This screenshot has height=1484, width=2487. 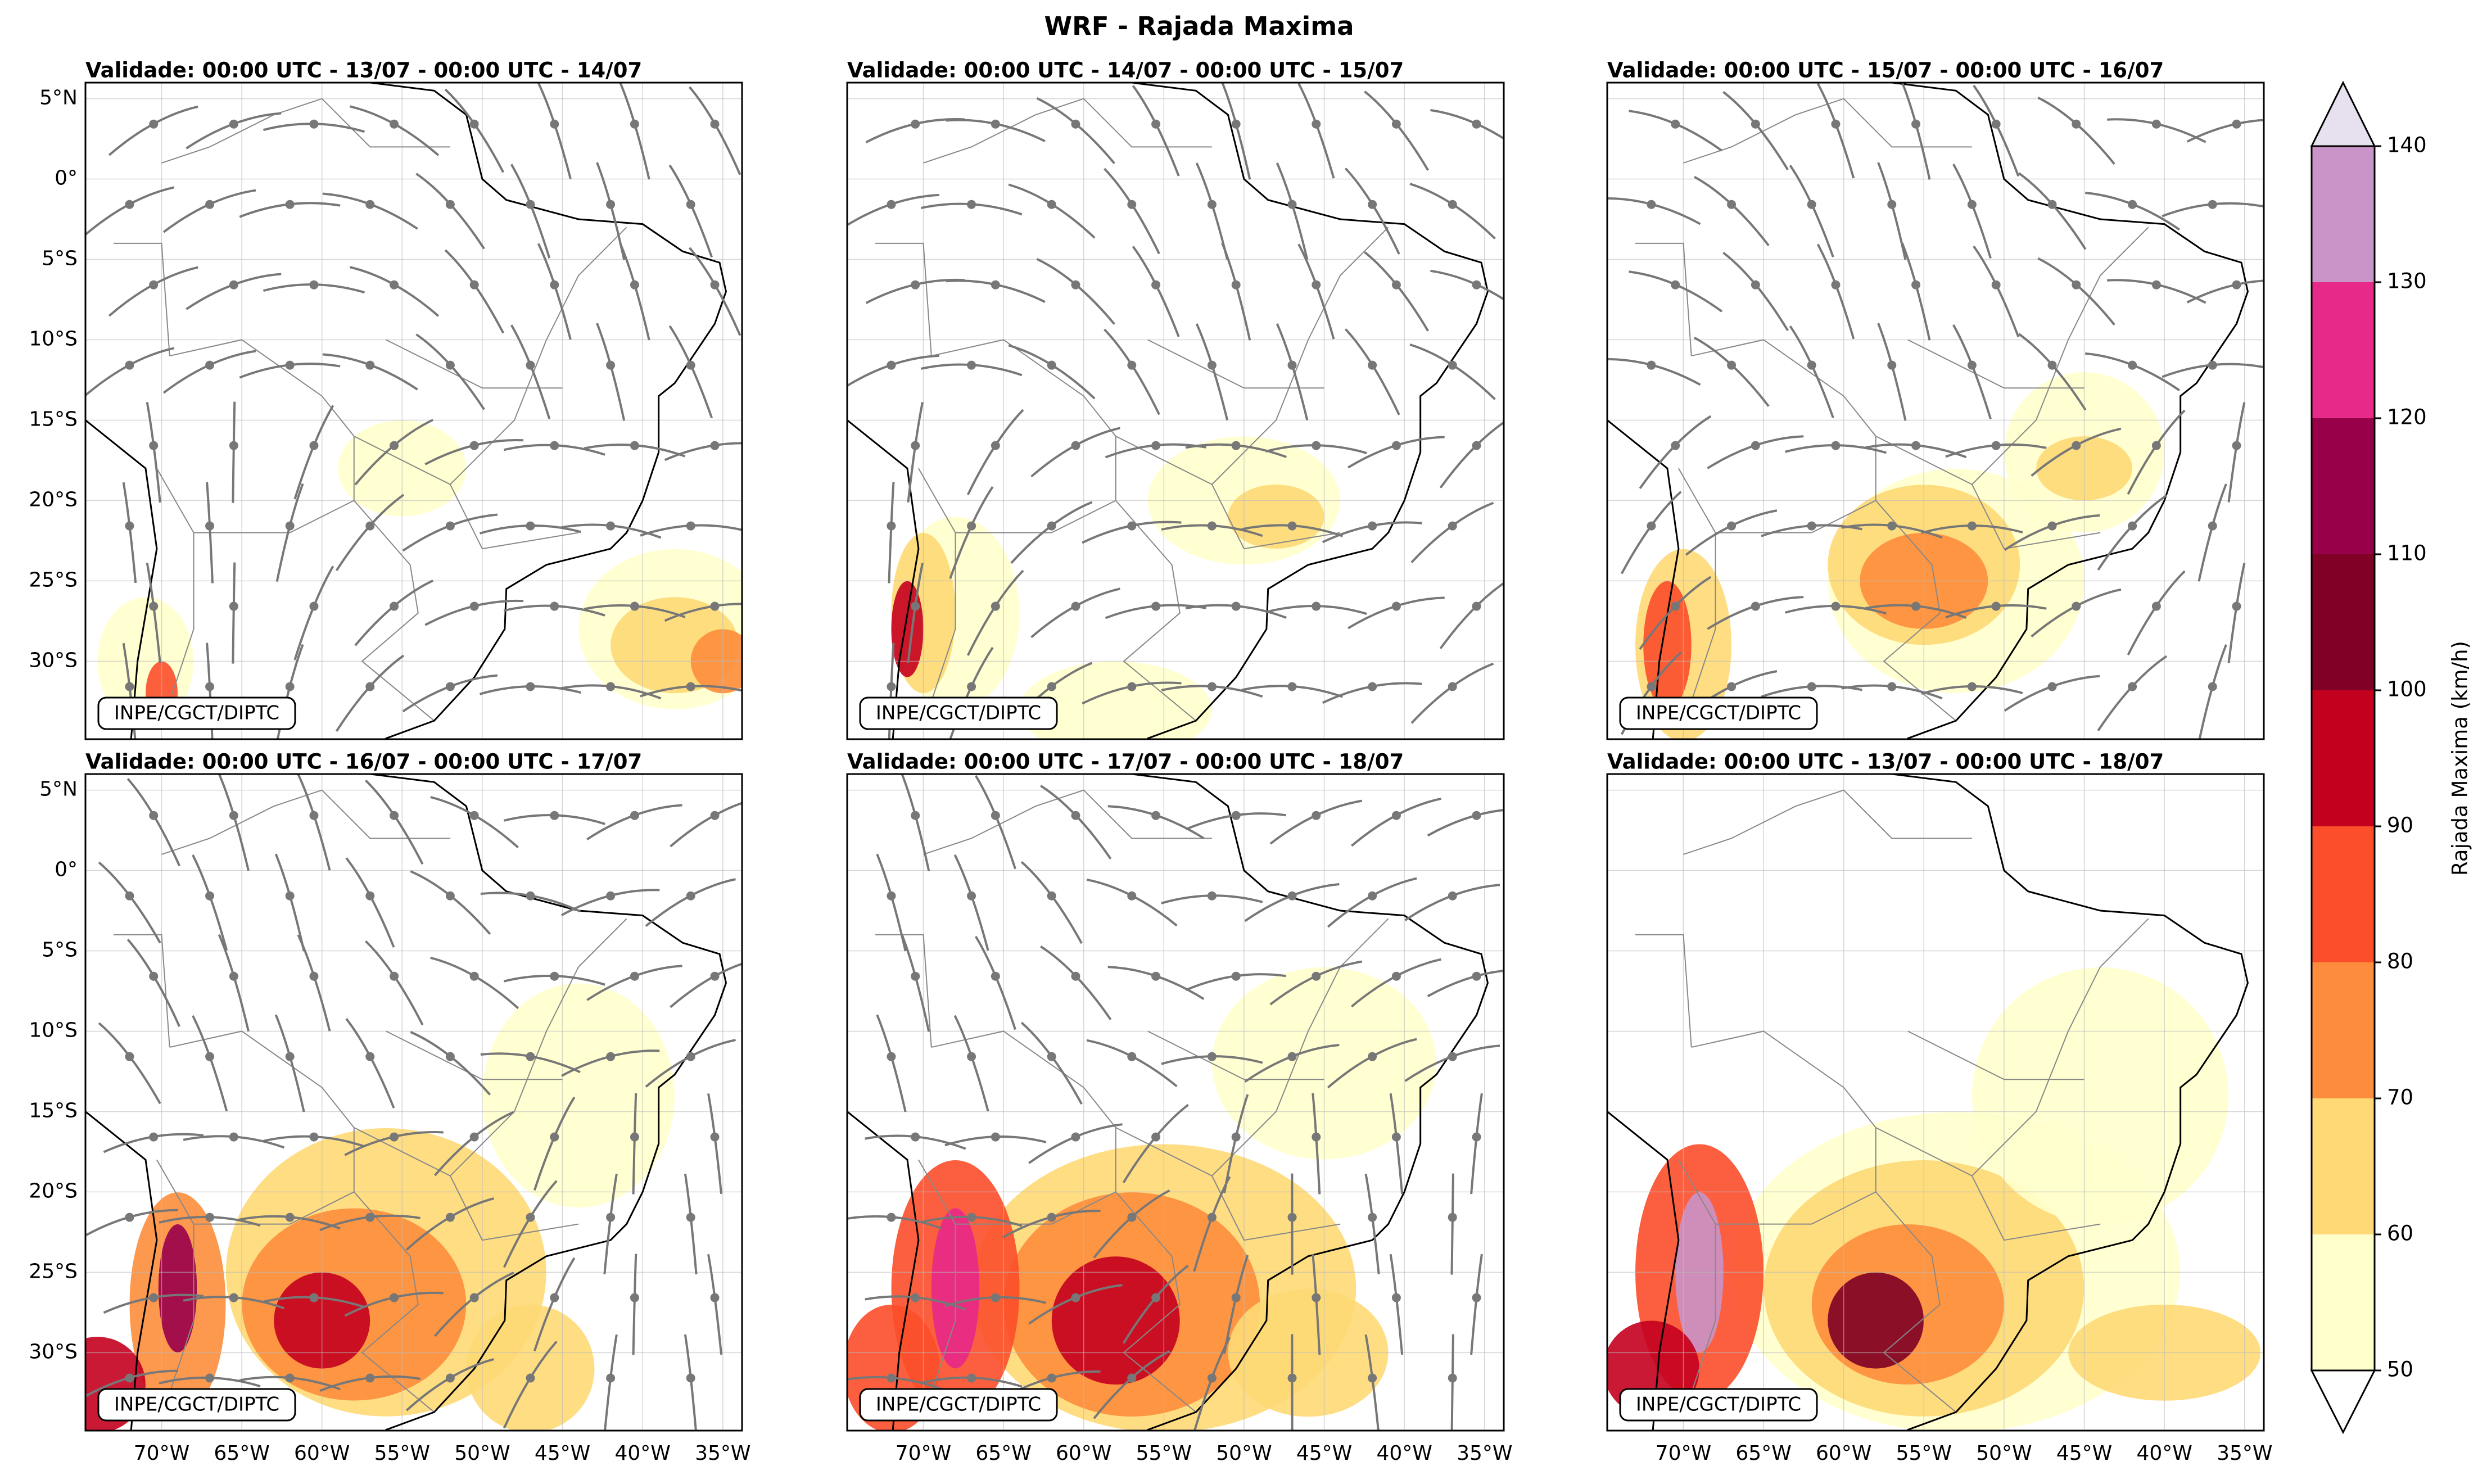 I want to click on lon-label: 70°W, so click(x=923, y=1453).